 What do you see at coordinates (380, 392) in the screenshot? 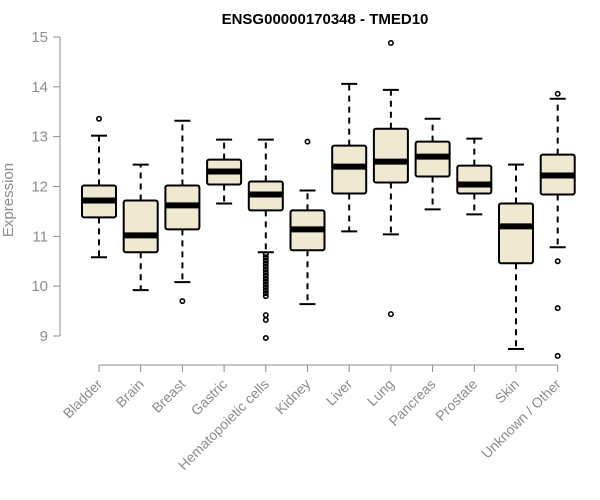
I see `x-tick-label: Lung` at bounding box center [380, 392].